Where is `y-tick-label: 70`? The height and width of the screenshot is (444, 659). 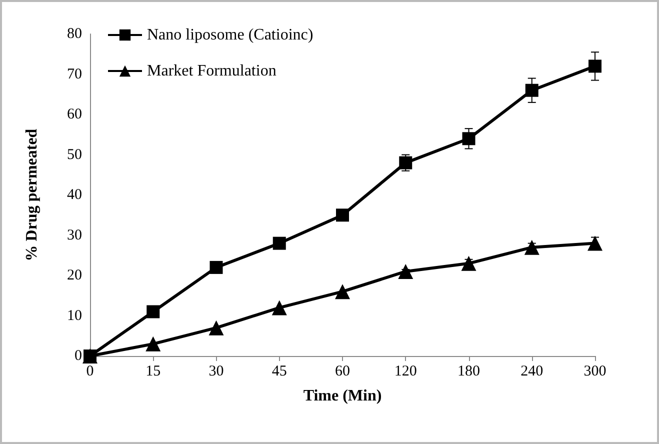
y-tick-label: 70 is located at coordinates (74, 74).